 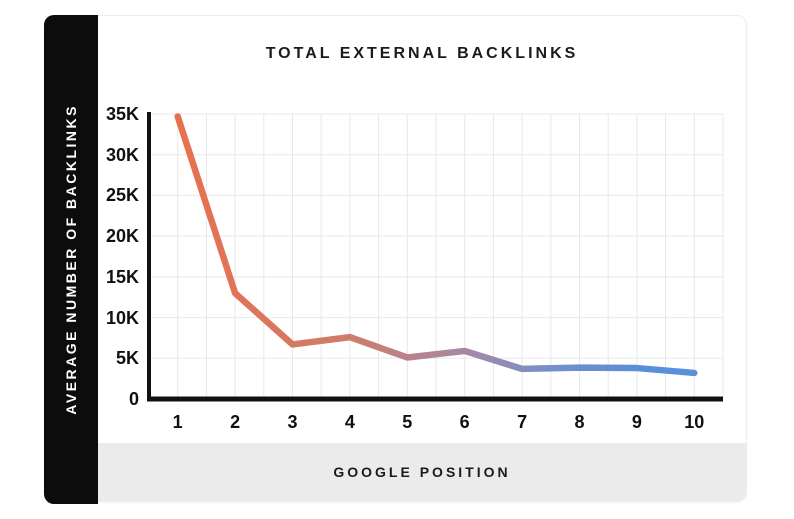 I want to click on x-axis-title-bar: GOOGLE POSITION, so click(x=422, y=472).